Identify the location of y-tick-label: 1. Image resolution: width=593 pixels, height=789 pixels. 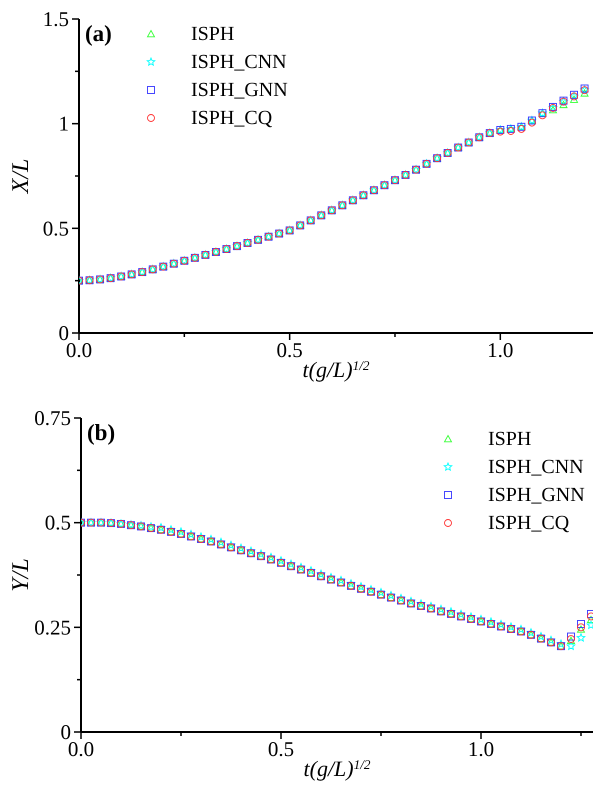
(63, 124).